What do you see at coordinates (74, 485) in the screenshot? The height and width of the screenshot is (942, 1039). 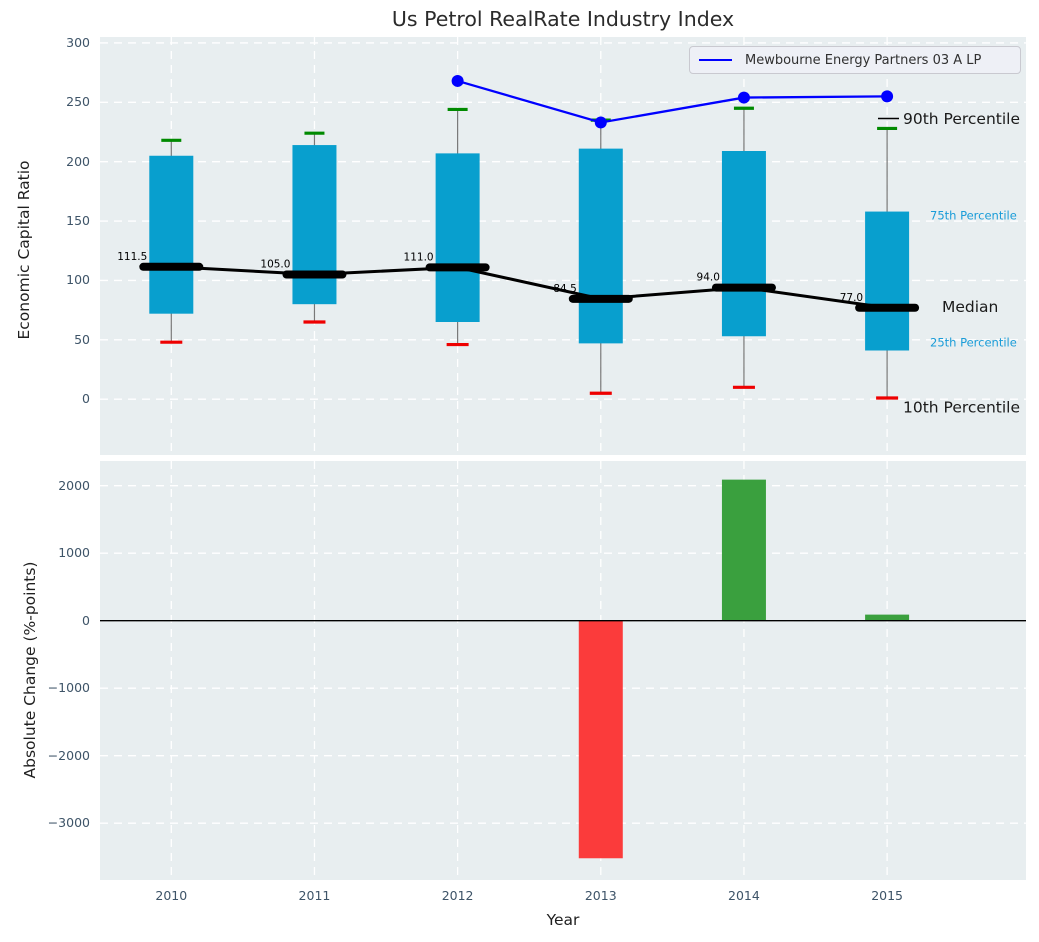 I see `y-tick-label-bottom: 2000` at bounding box center [74, 485].